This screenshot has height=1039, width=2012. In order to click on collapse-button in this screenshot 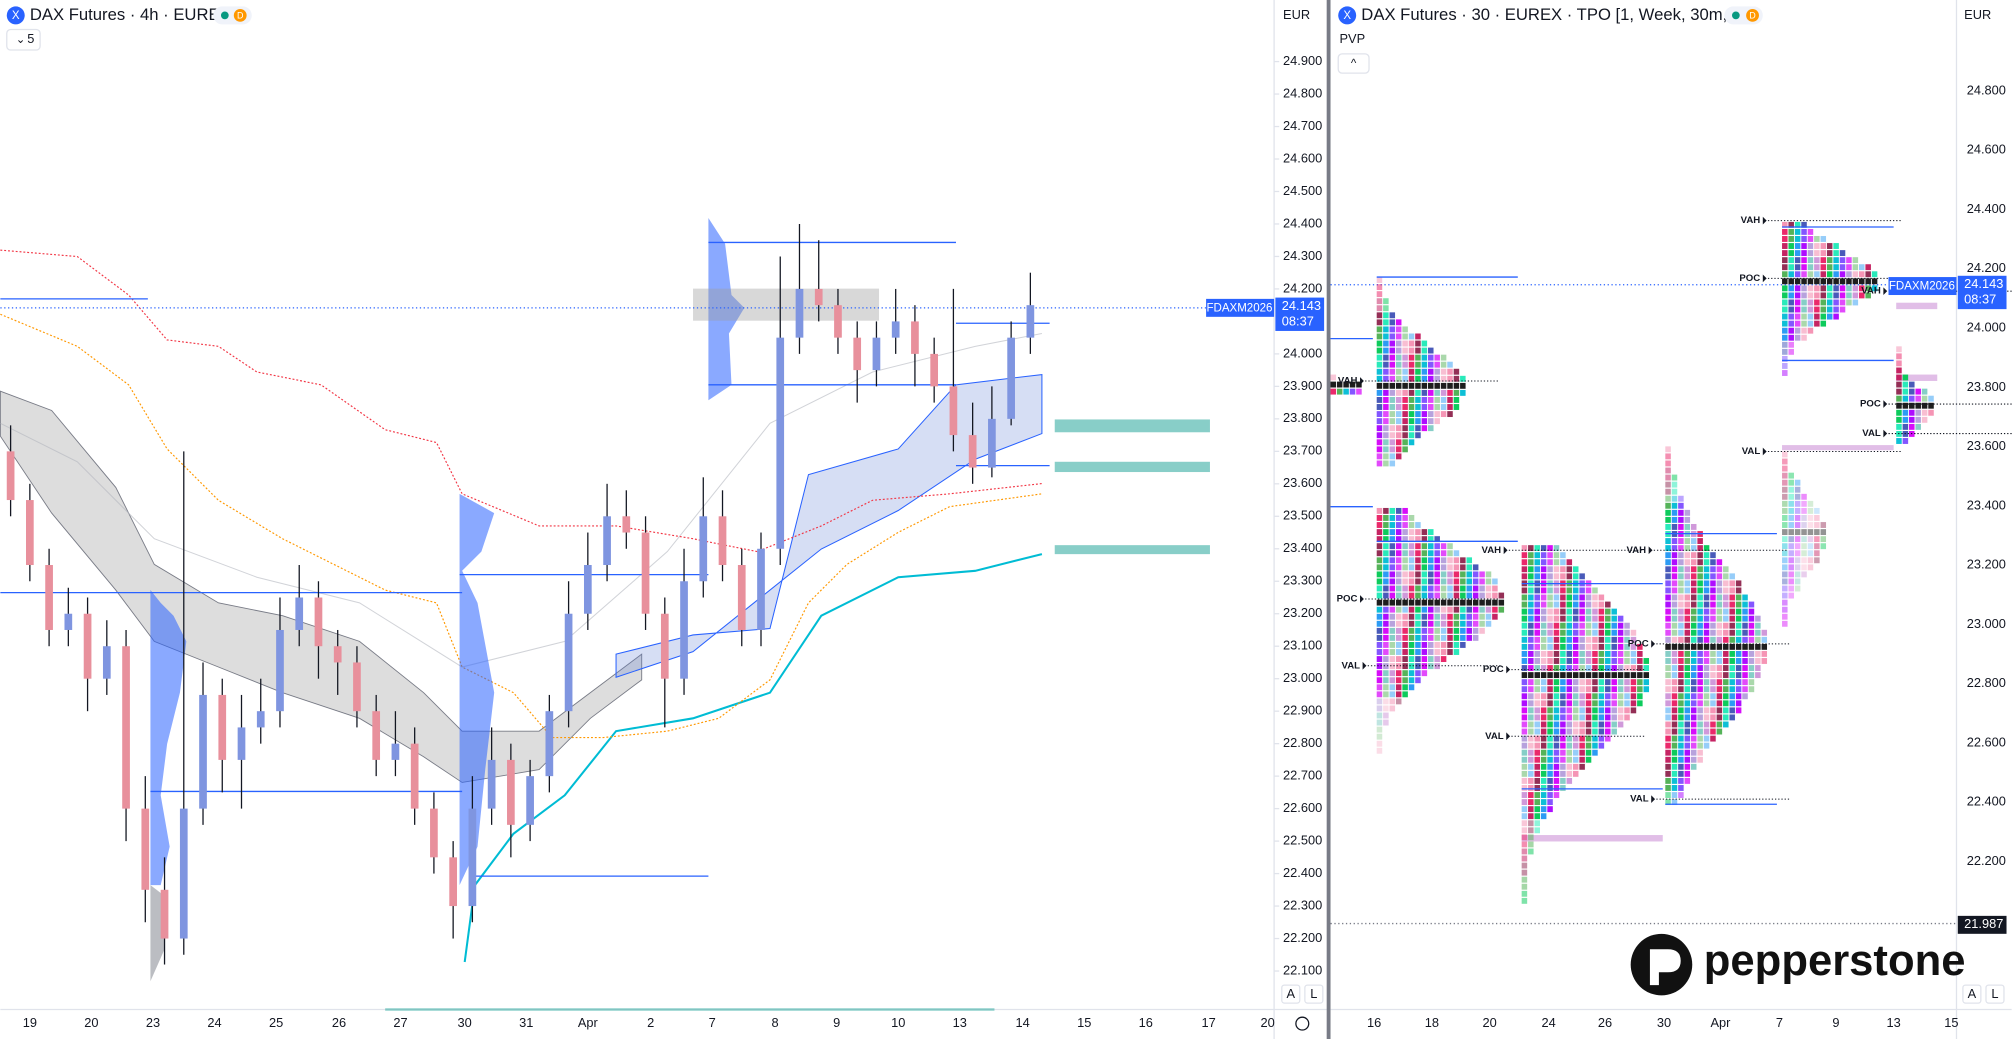, I will do `click(23, 39)`.